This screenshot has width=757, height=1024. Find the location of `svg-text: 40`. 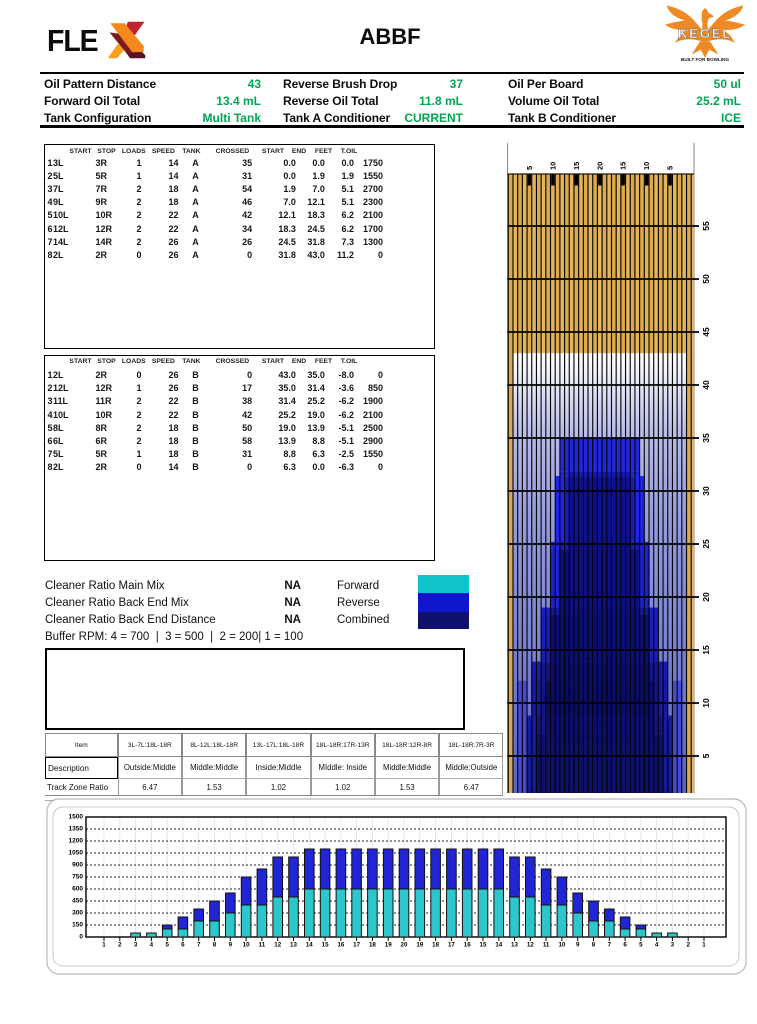

svg-text: 40 is located at coordinates (706, 385).